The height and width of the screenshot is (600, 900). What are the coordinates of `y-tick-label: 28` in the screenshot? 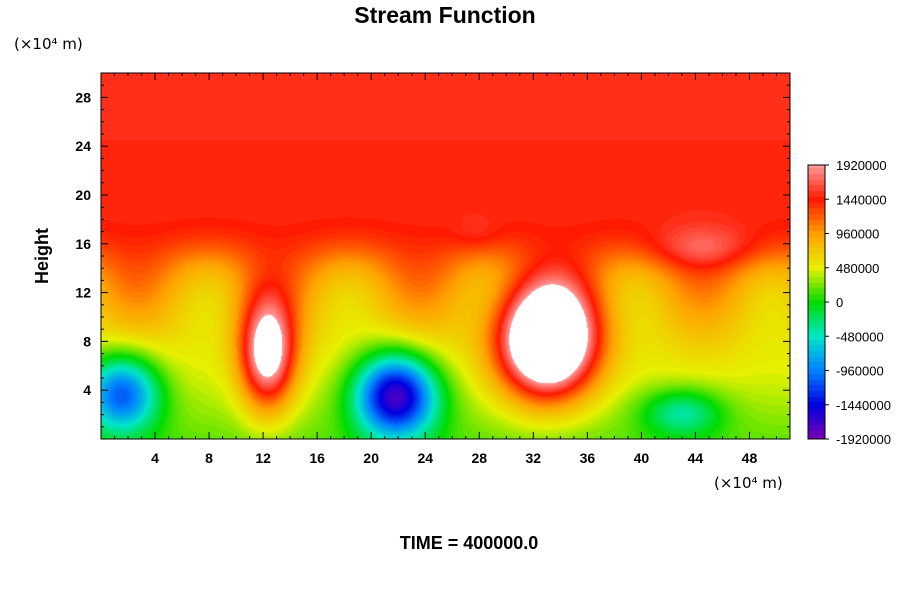 It's located at (83, 97).